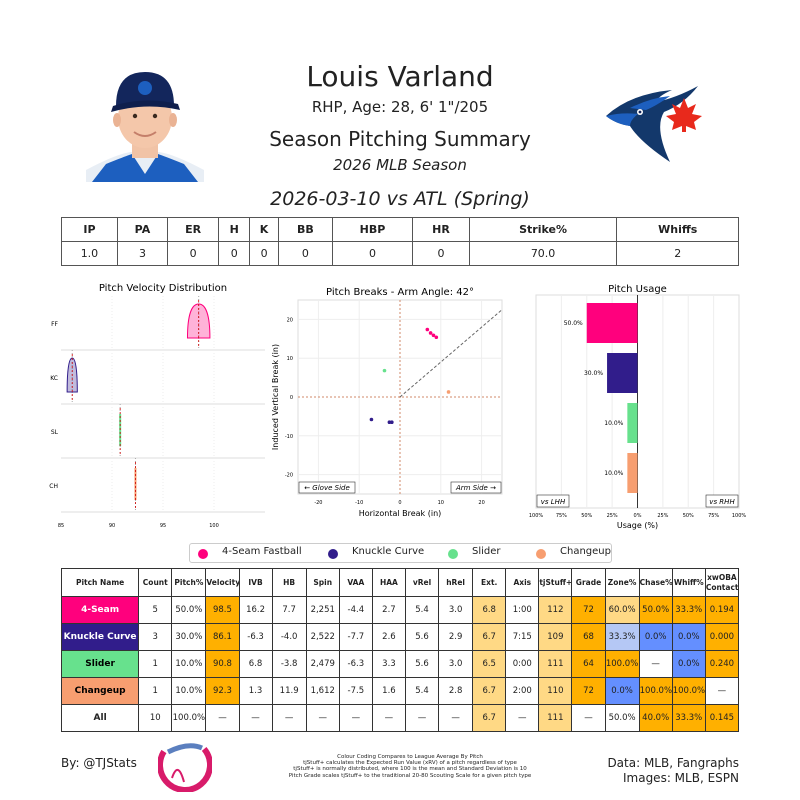 This screenshot has height=800, width=800. What do you see at coordinates (388, 551) in the screenshot?
I see `legend-label: Knuckle Curve` at bounding box center [388, 551].